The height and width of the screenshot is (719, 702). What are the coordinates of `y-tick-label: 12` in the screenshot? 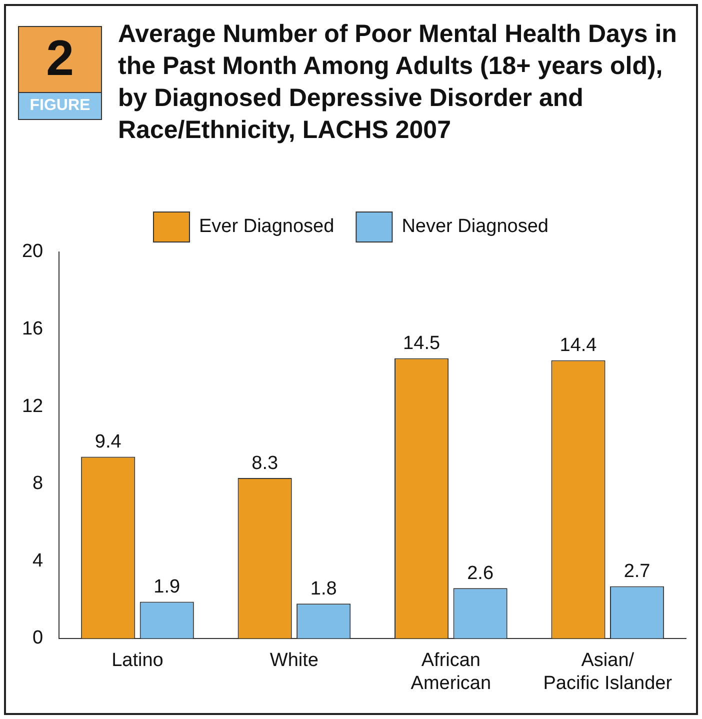 It's located at (33, 406).